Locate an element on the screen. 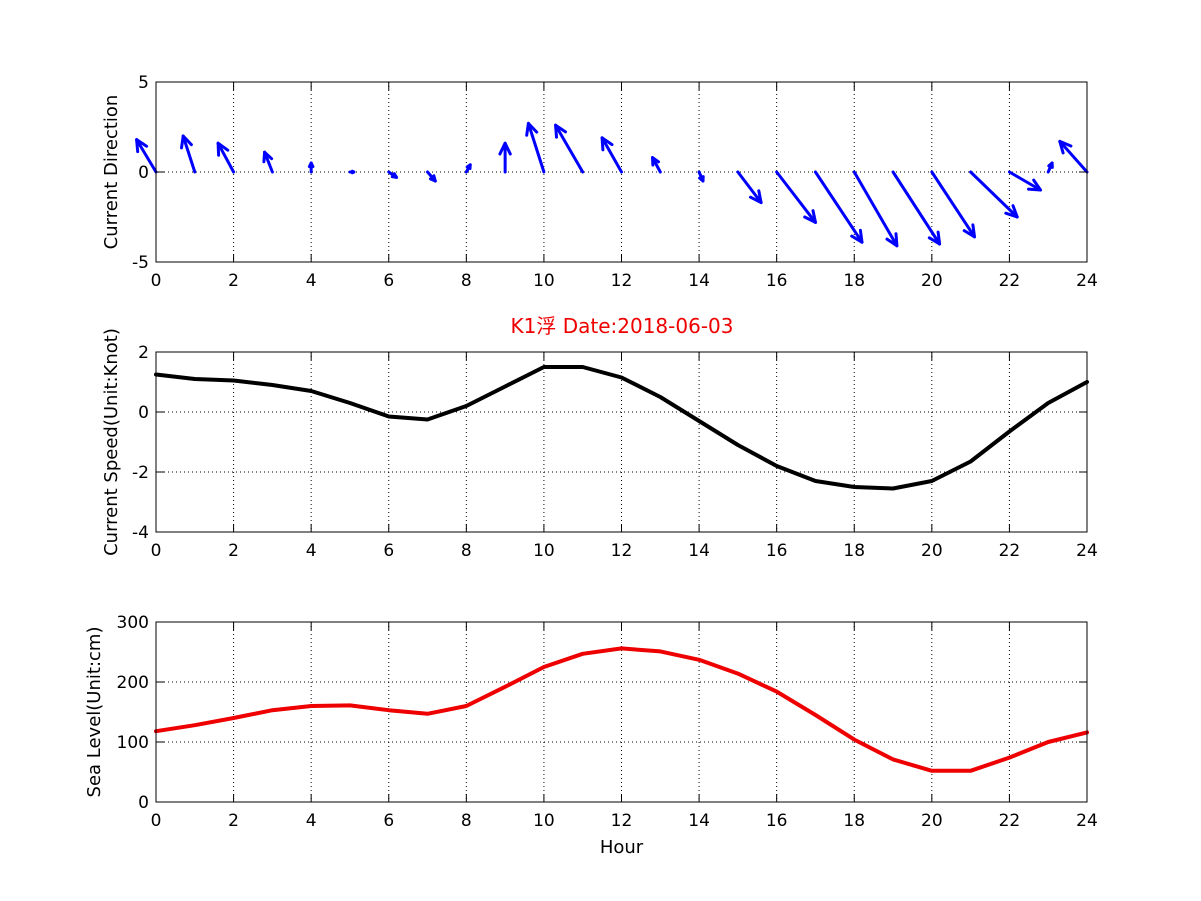 This screenshot has height=901, width=1201. y-axis-title: Current Direction is located at coordinates (111, 172).